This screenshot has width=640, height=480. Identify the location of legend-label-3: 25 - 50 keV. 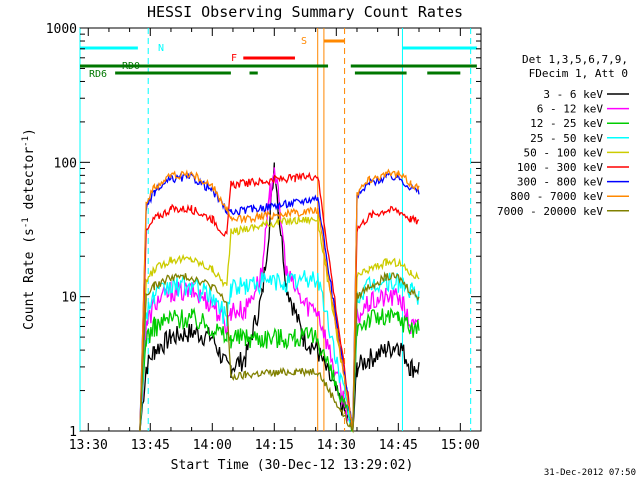
(566, 138).